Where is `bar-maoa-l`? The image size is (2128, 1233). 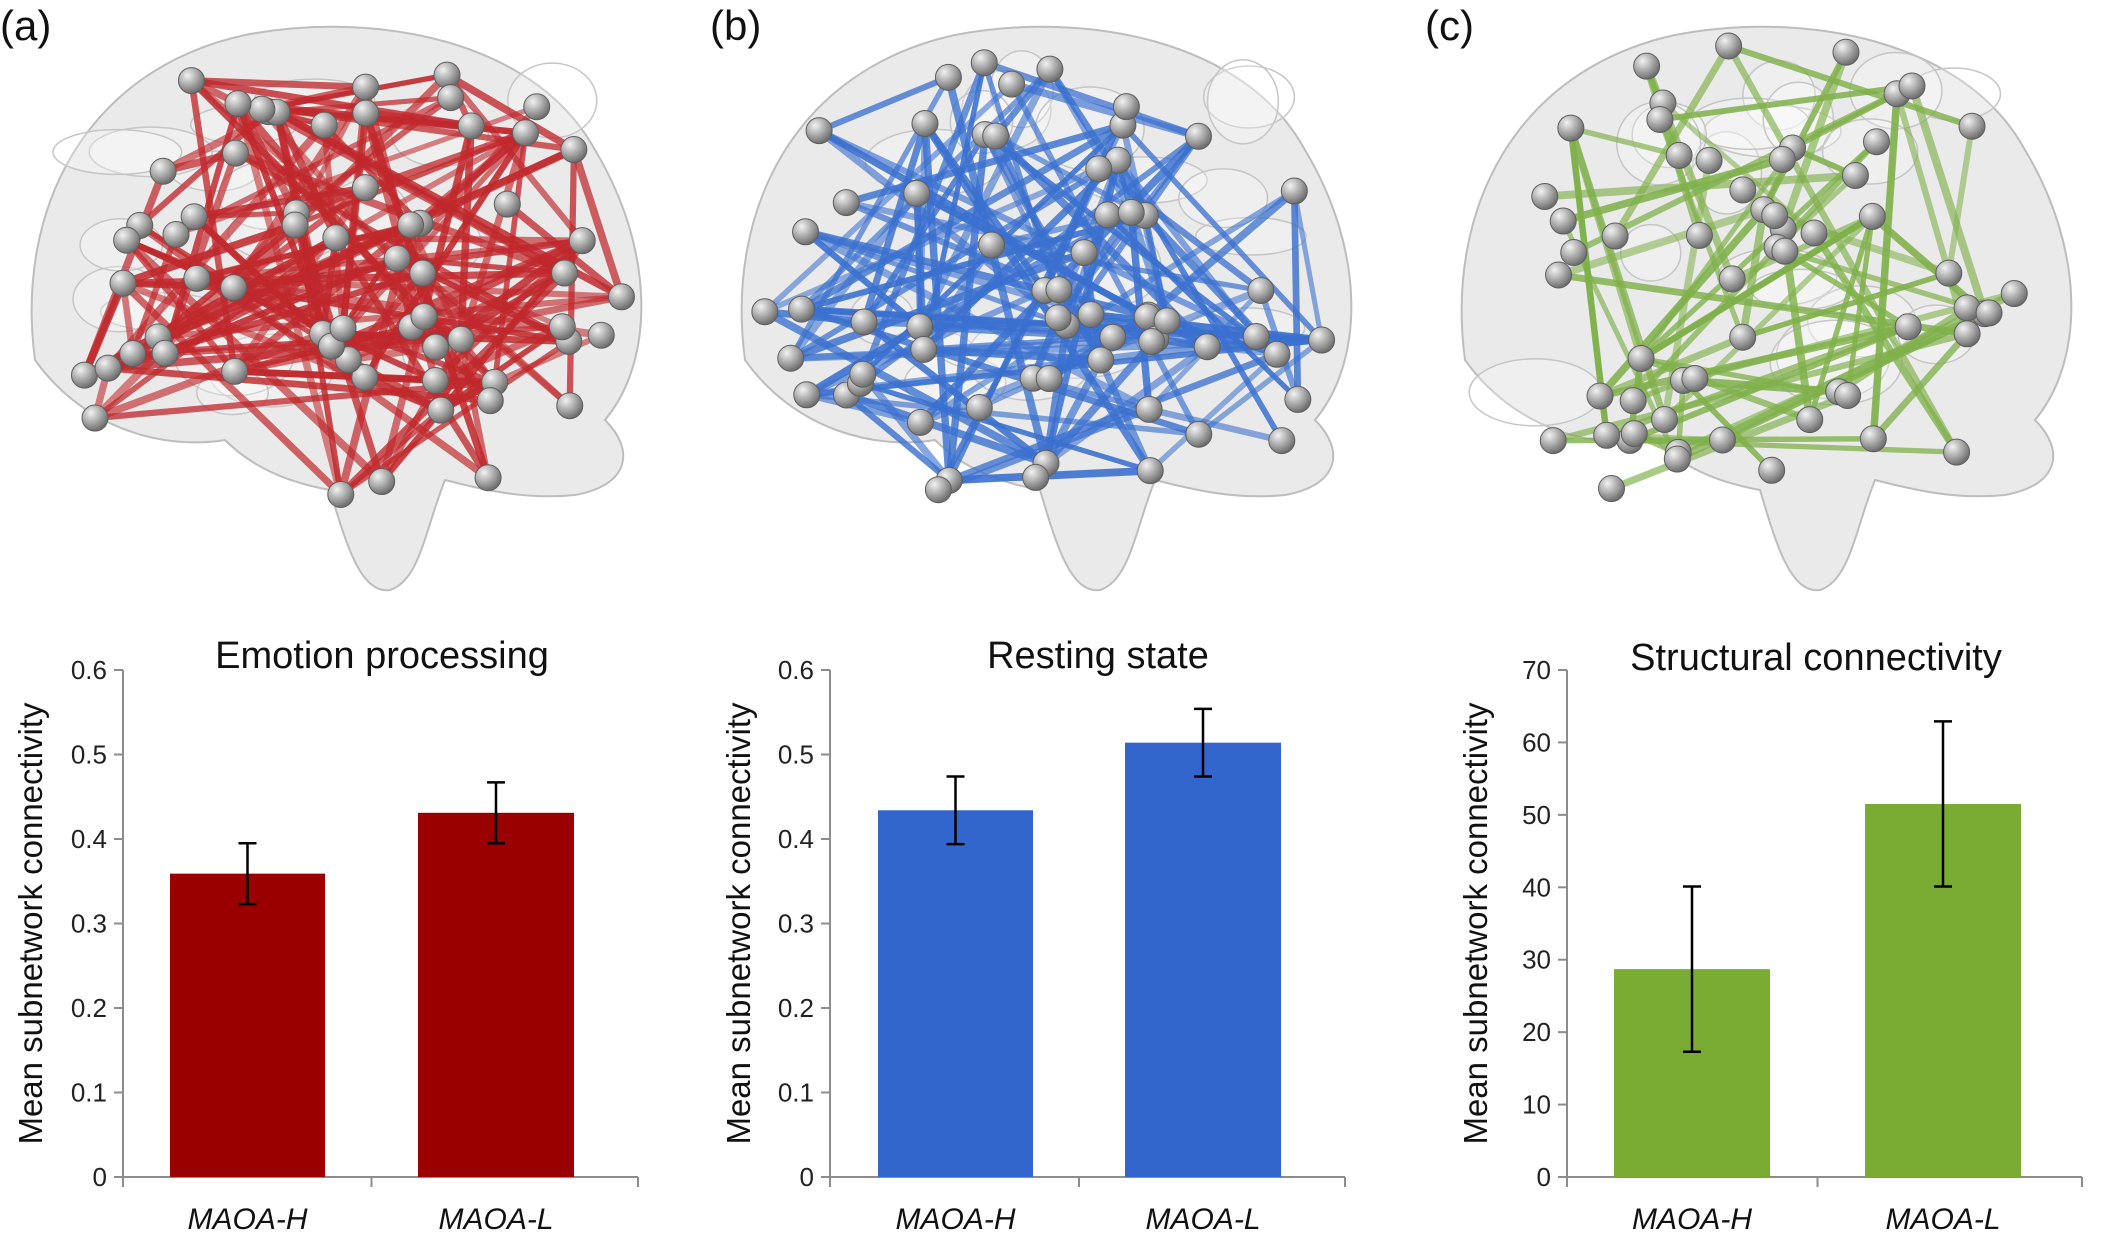
bar-maoa-l is located at coordinates (1203, 959).